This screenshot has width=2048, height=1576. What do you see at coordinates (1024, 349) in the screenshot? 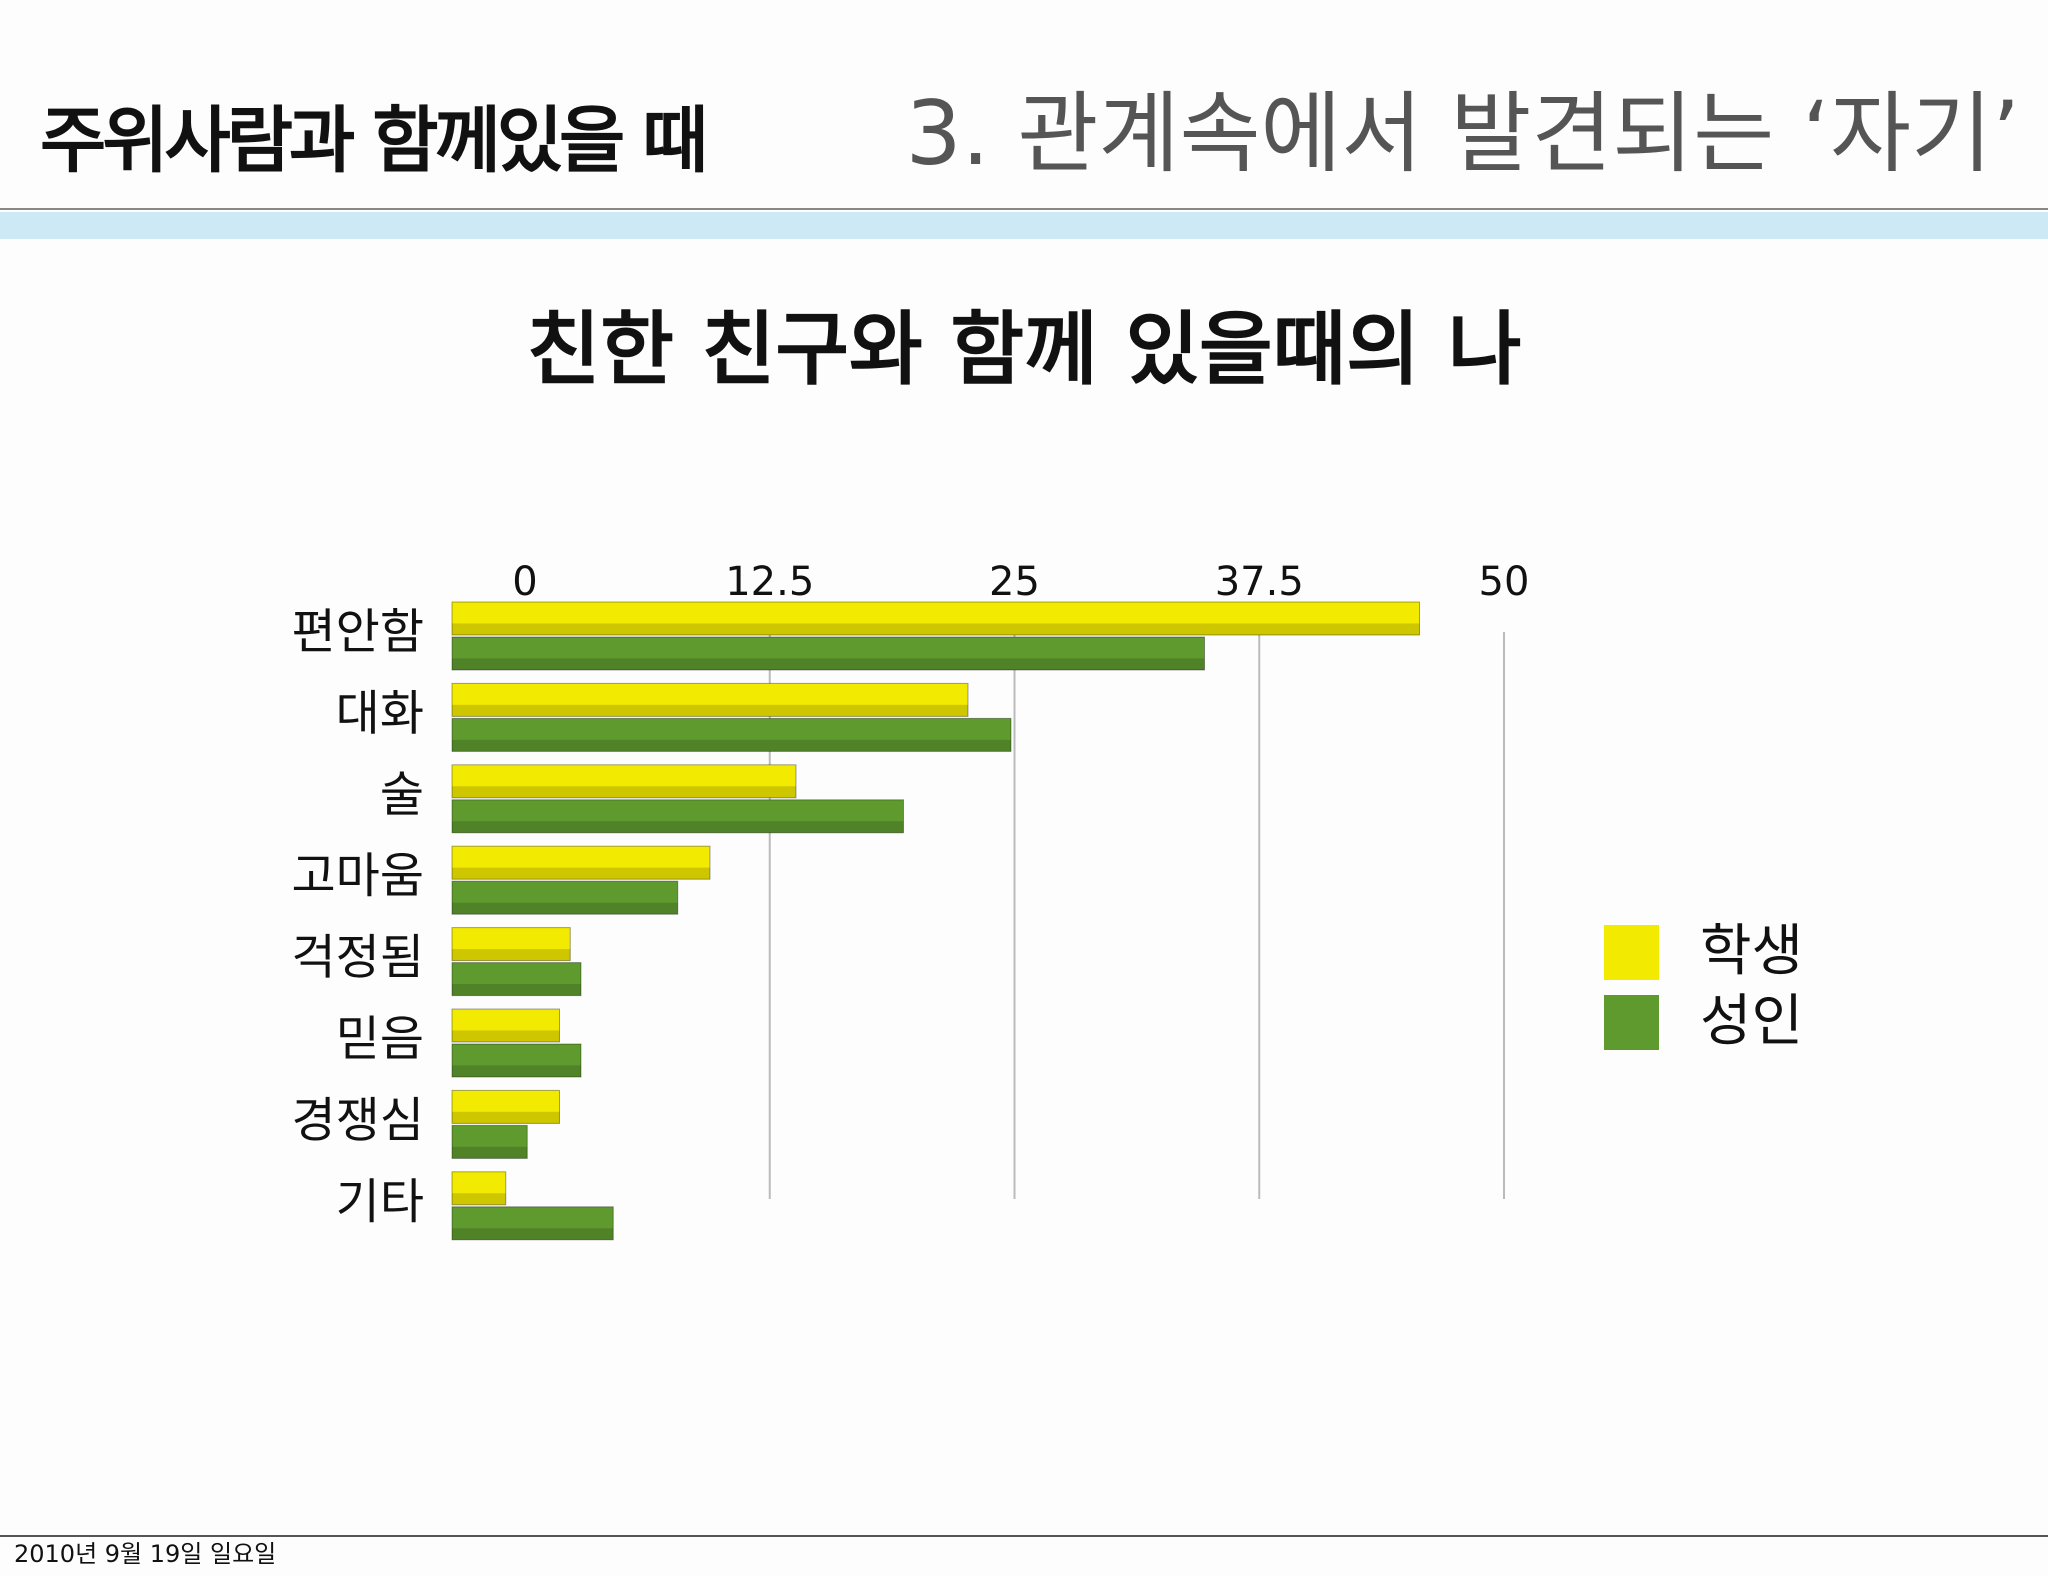
I see `chart-title: 친한 친구와 함께 있을때의 나` at bounding box center [1024, 349].